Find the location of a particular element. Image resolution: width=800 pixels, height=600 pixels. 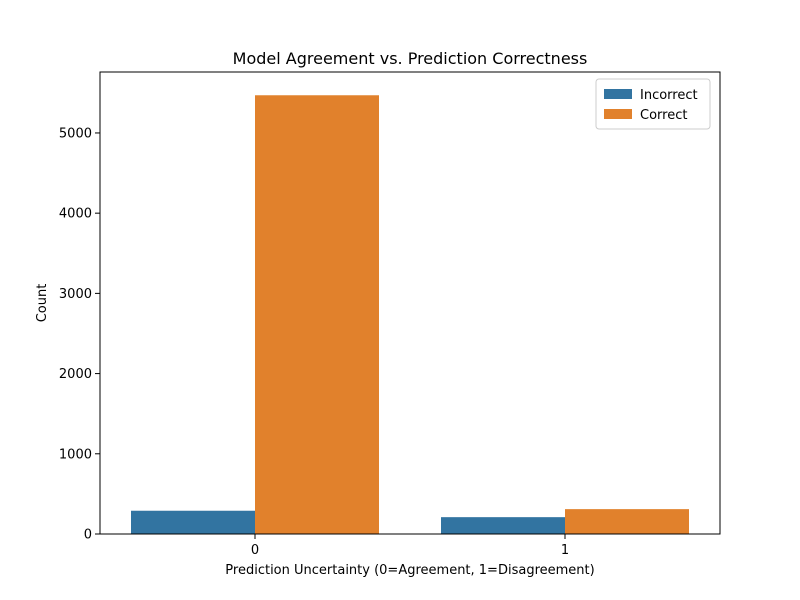

y-tick-label: 4000 is located at coordinates (75, 214).